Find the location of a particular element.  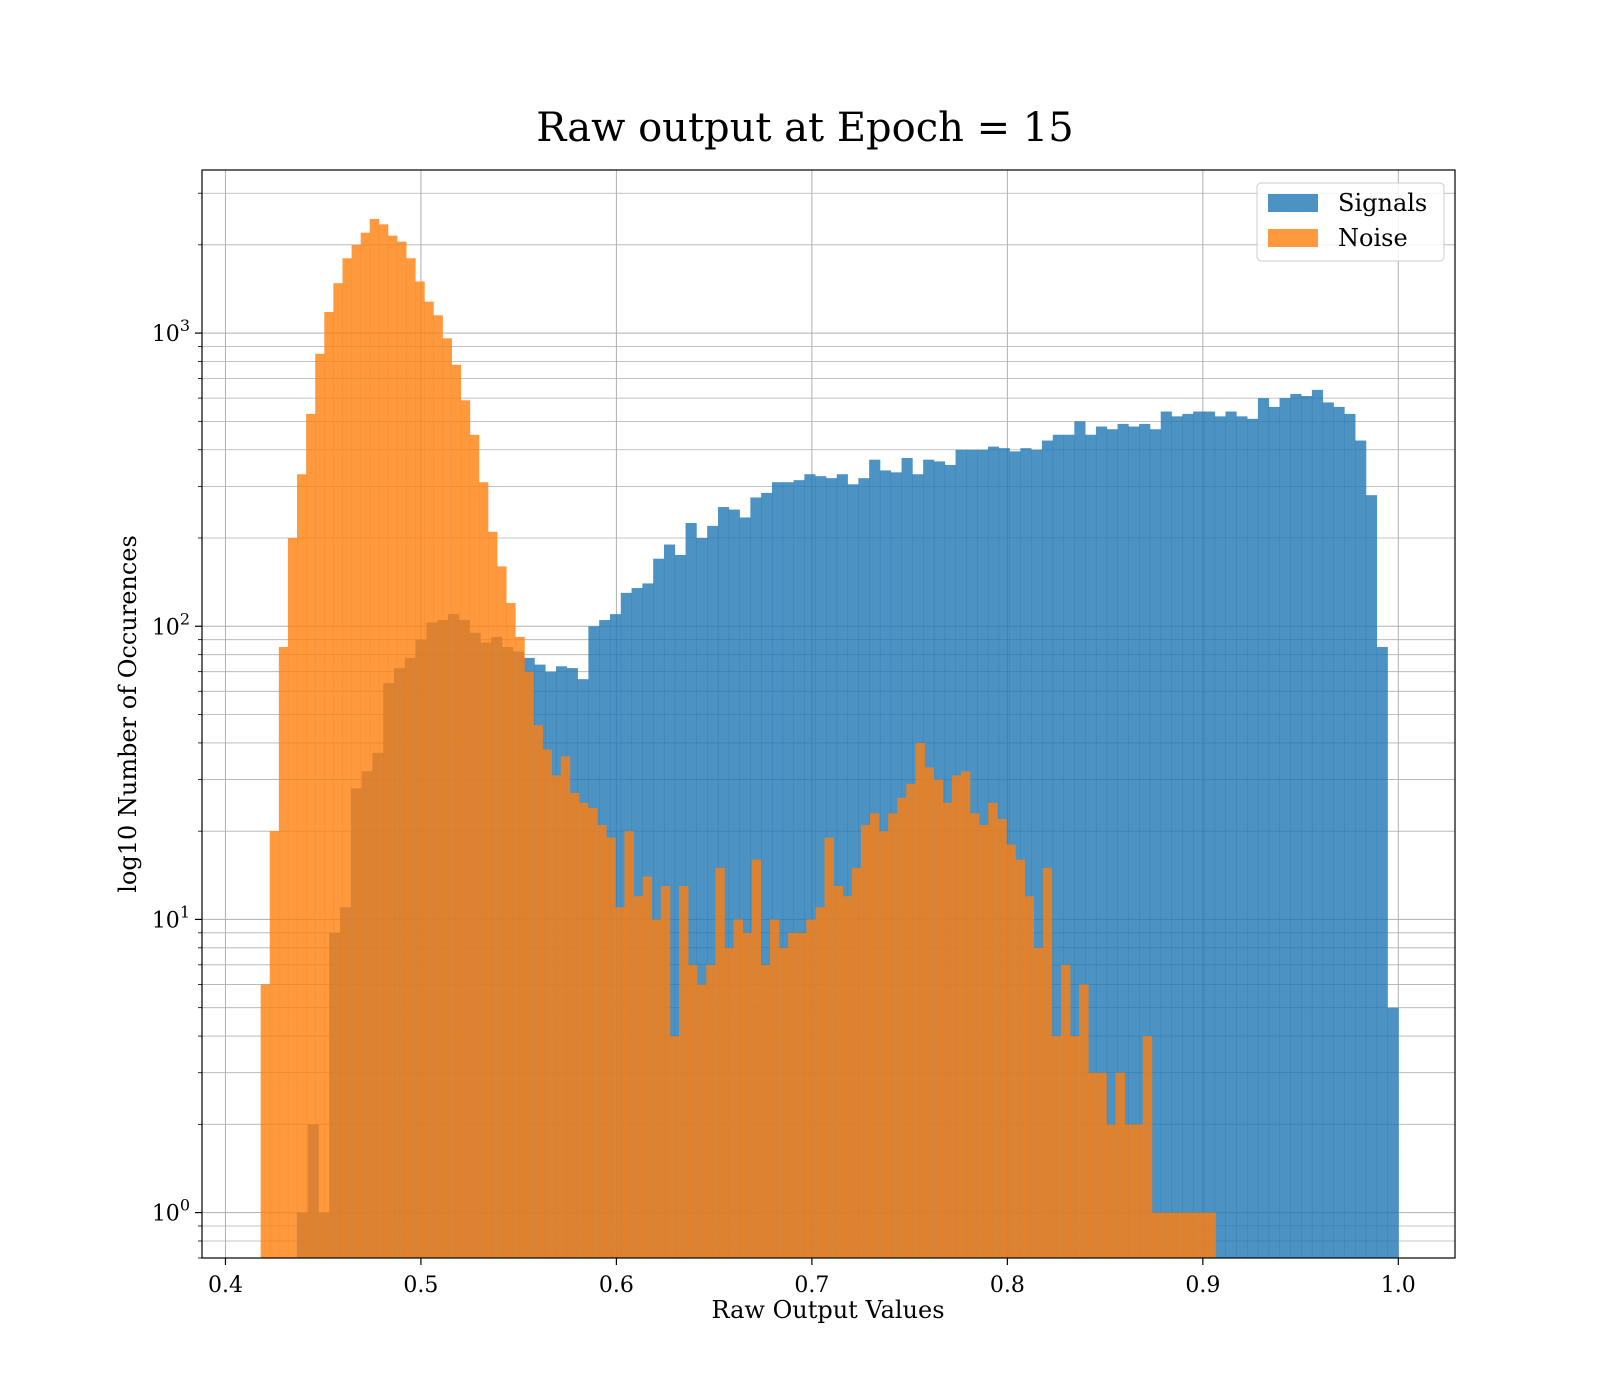

chart-title: Raw output at Epoch = 15 is located at coordinates (804, 128).